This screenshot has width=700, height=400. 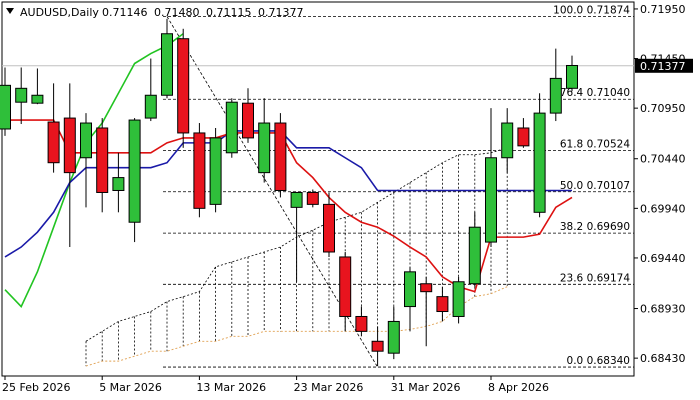 What do you see at coordinates (595, 227) in the screenshot?
I see `fib-level-label: 38.2 0.69690` at bounding box center [595, 227].